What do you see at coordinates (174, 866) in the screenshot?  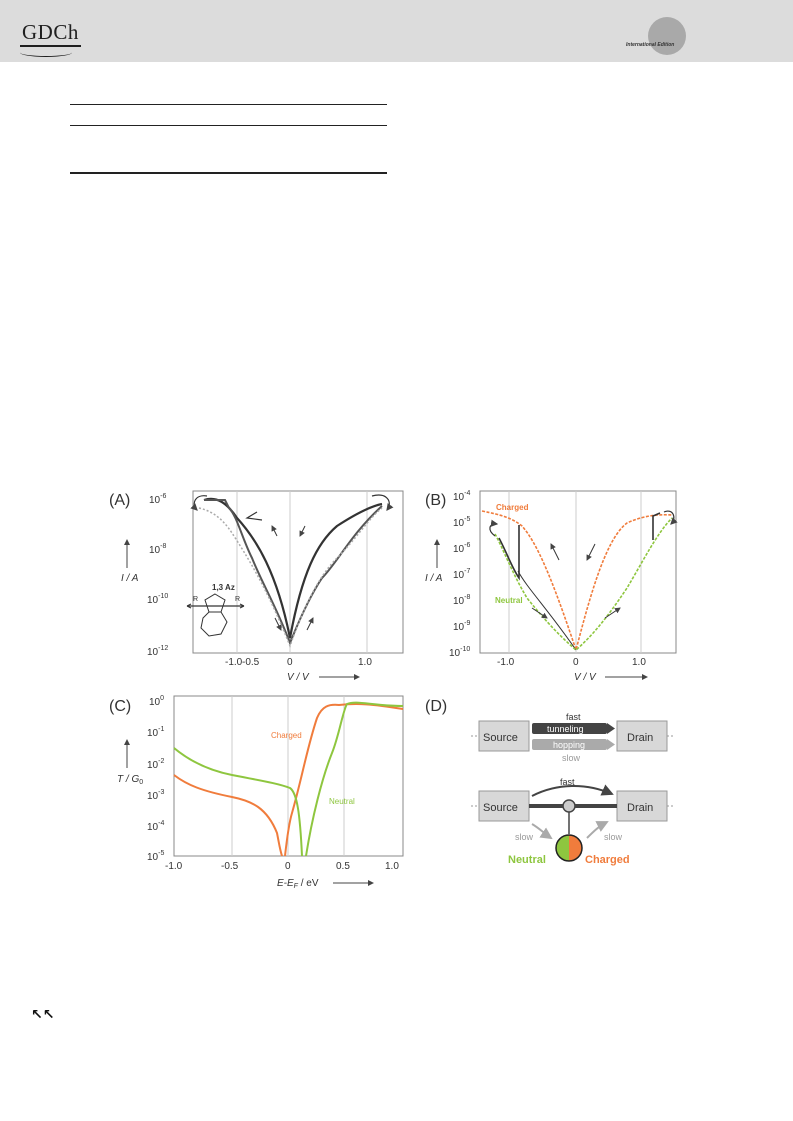 I see `panel-c-xtick: -1.0` at bounding box center [174, 866].